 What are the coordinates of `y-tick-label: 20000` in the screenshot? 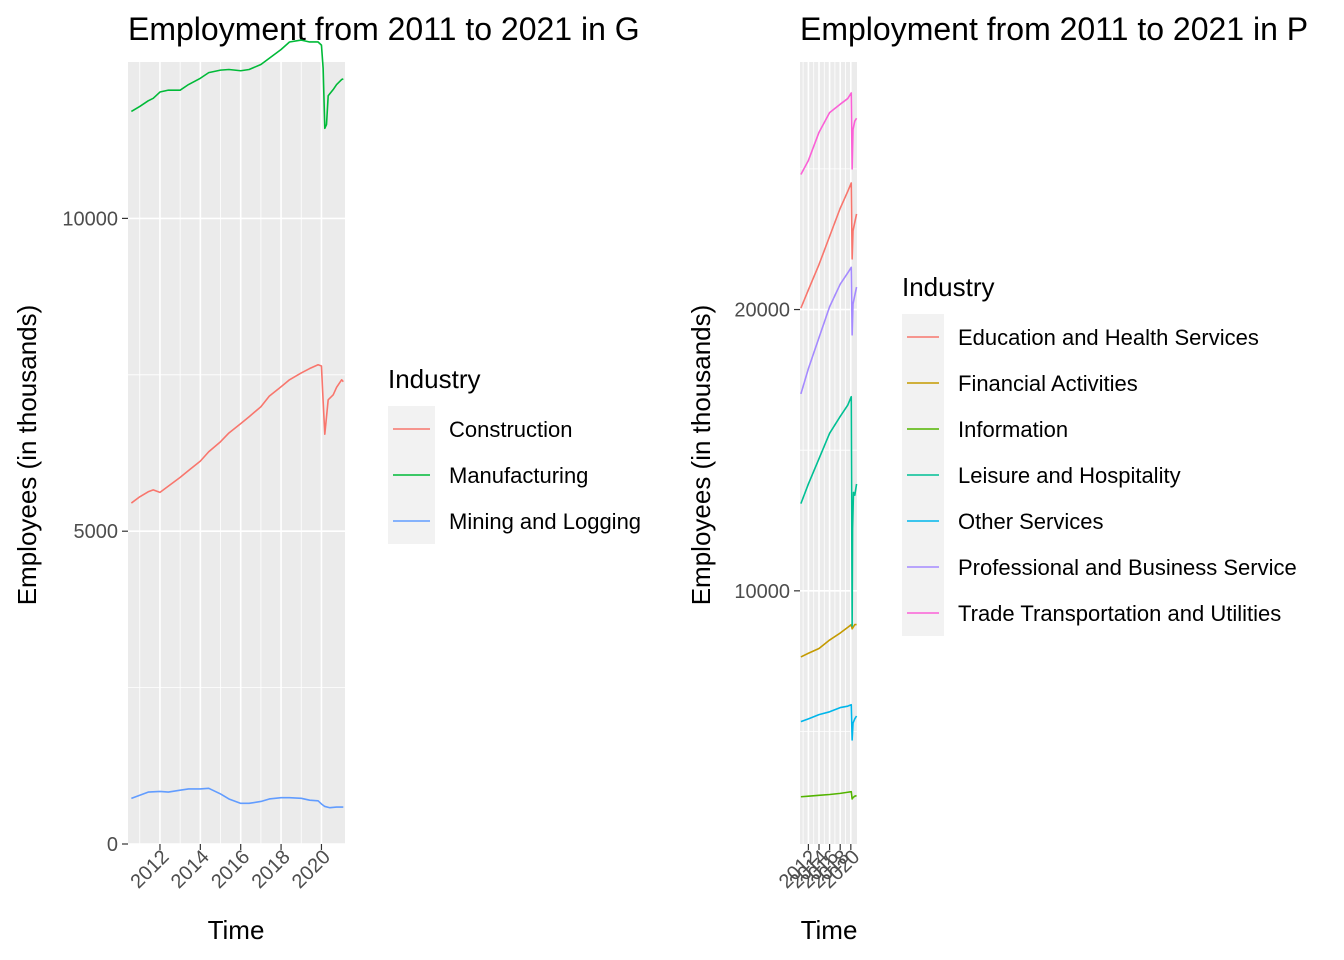 It's located at (762, 311).